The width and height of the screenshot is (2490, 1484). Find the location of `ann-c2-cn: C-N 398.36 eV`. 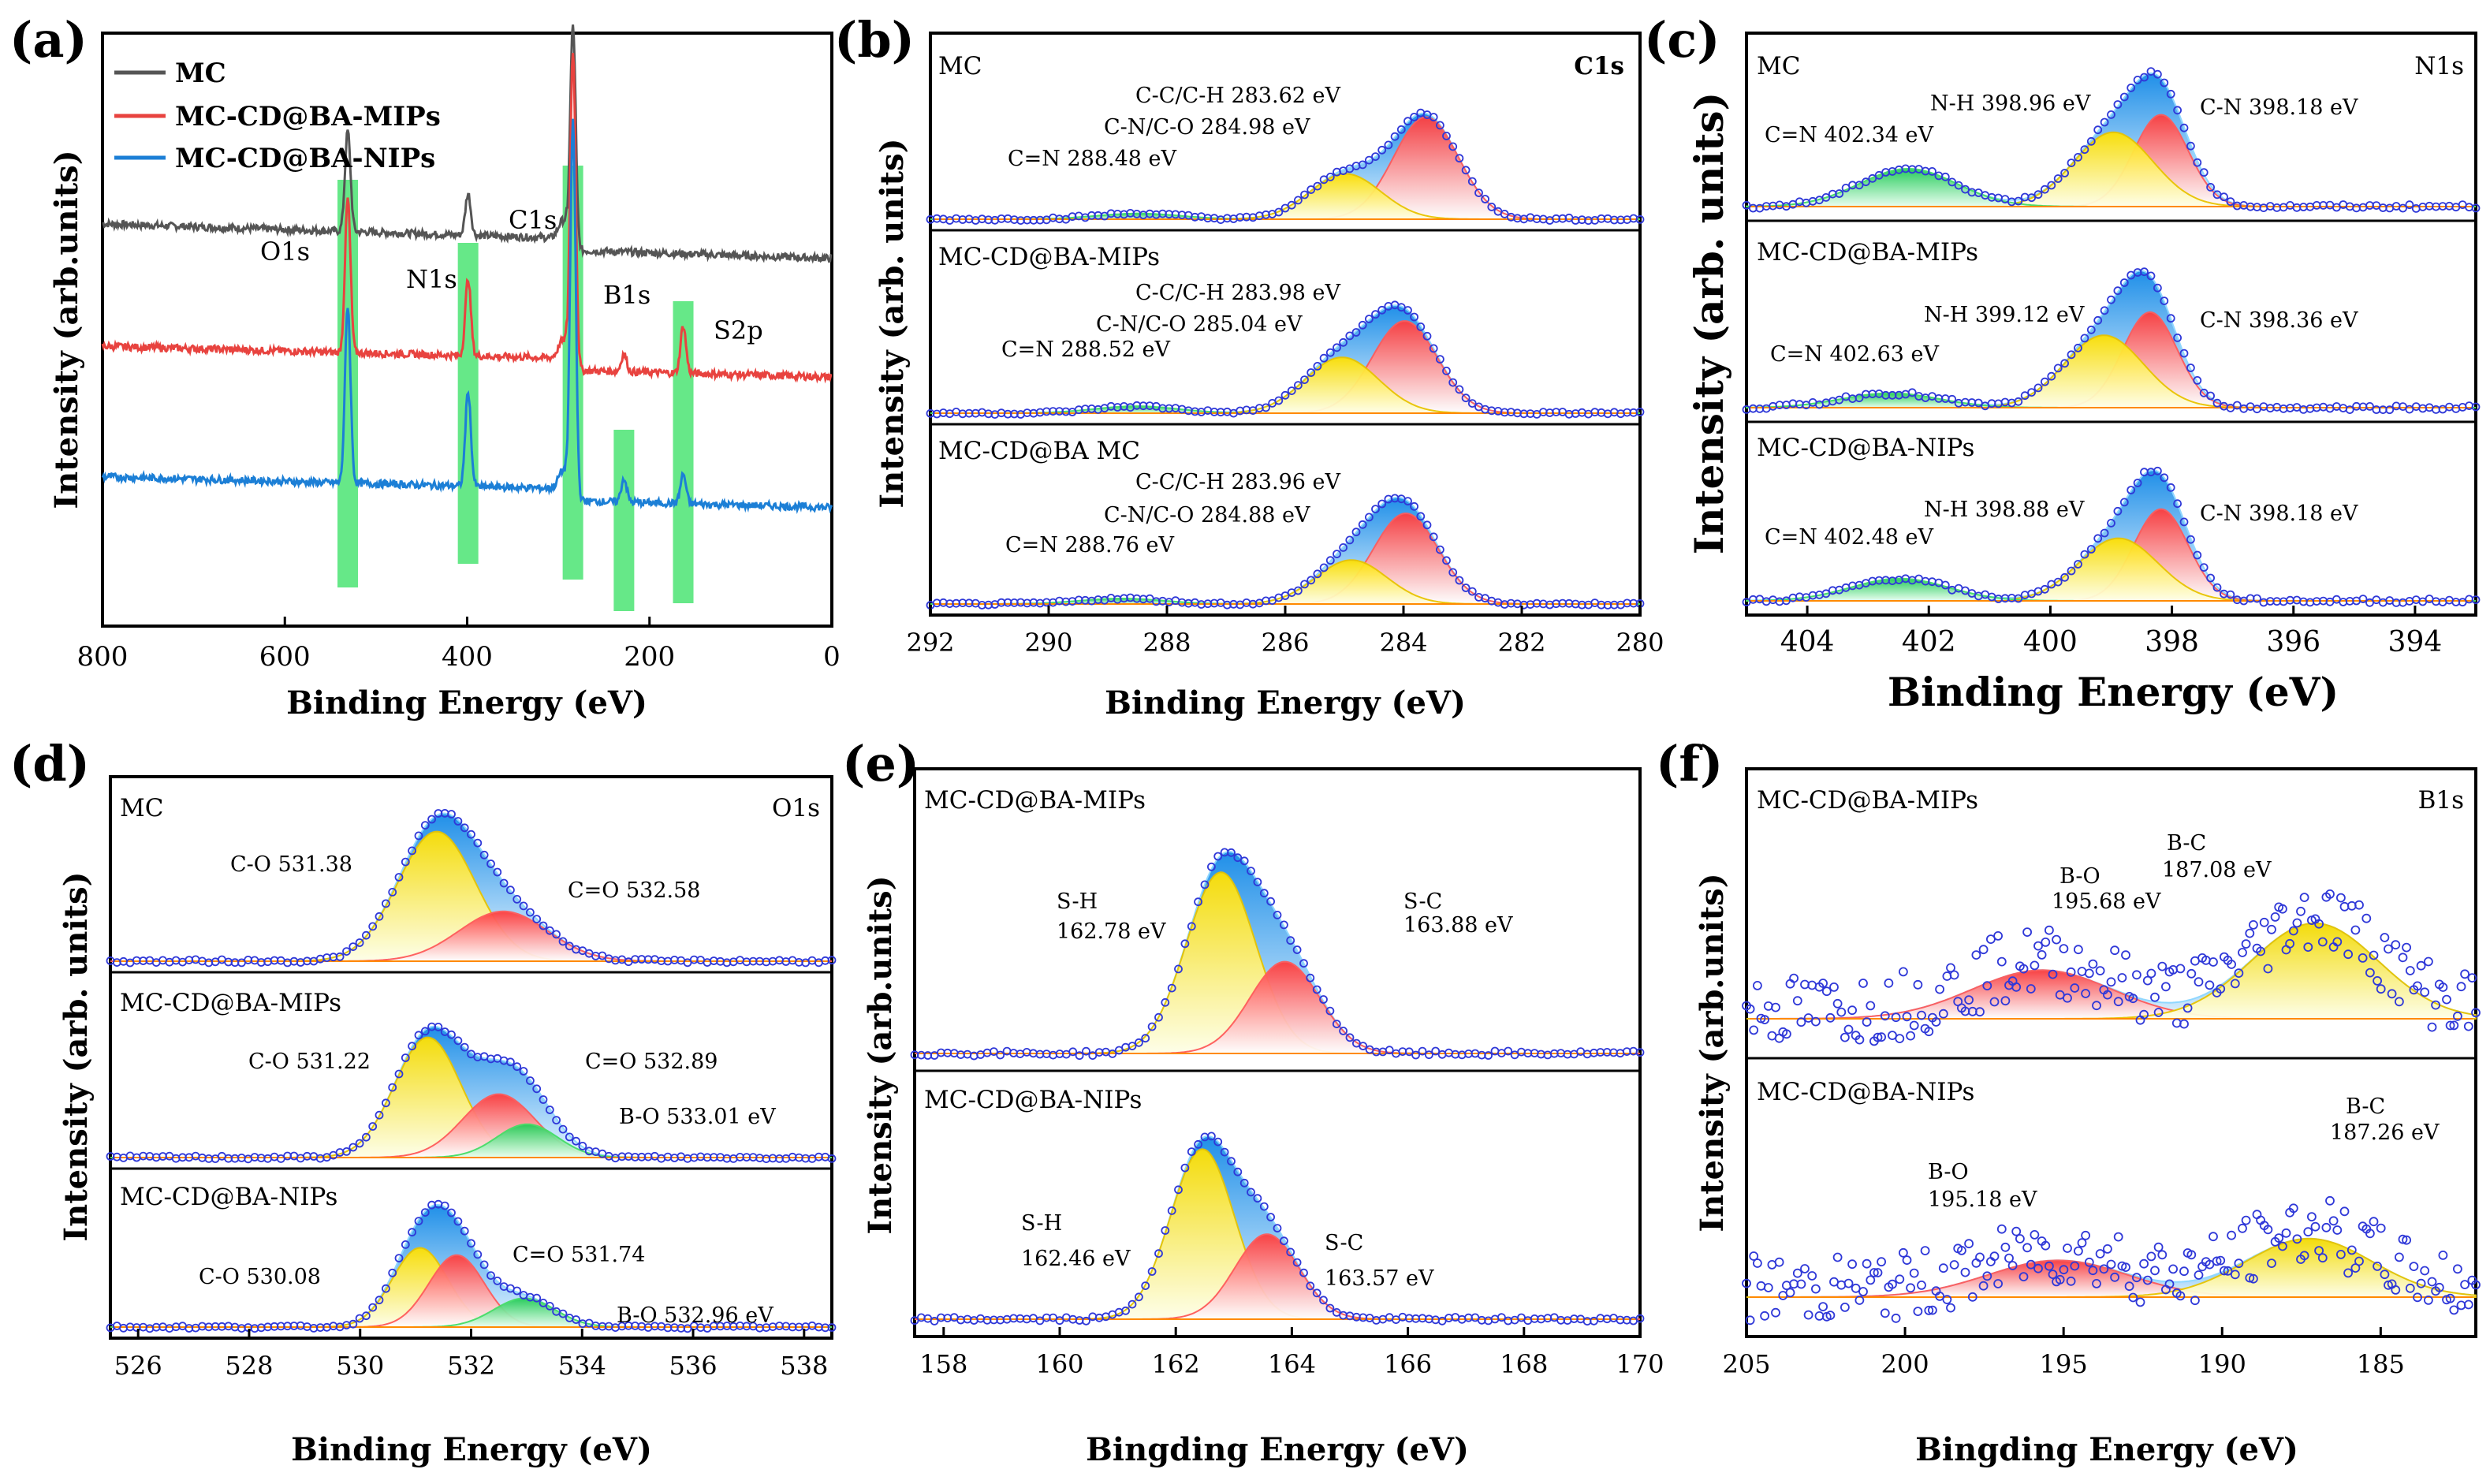

ann-c2-cn: C-N 398.36 eV is located at coordinates (2279, 320).